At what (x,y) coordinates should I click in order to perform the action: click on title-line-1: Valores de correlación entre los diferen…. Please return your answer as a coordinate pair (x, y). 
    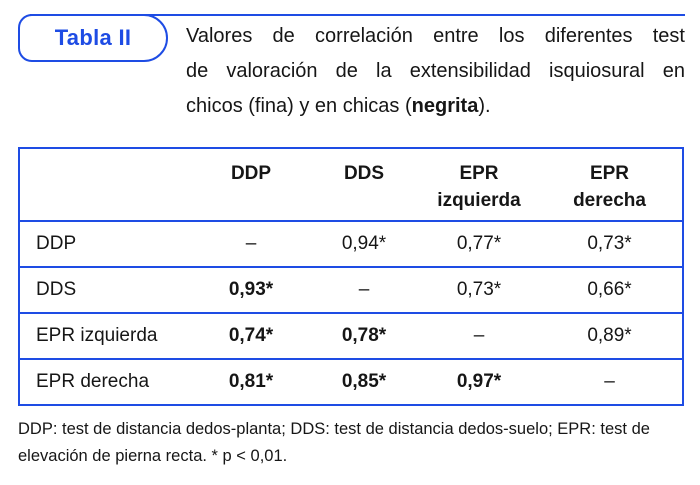
    Looking at the image, I should click on (435, 36).